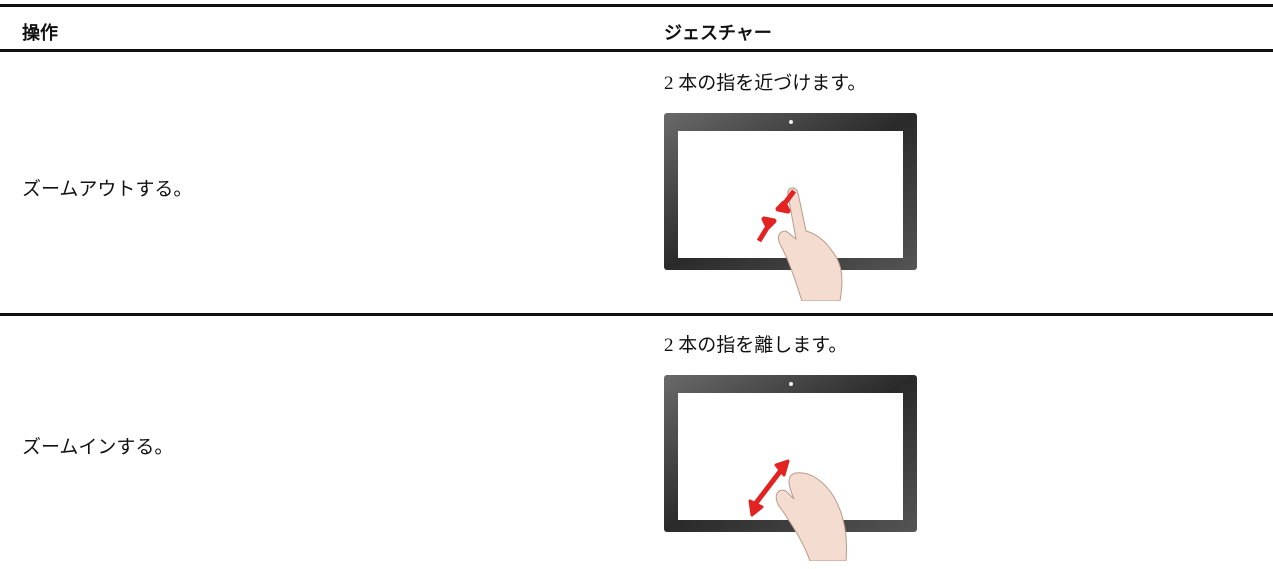 Image resolution: width=1273 pixels, height=569 pixels. I want to click on action-text: ズームインする。, so click(98, 447).